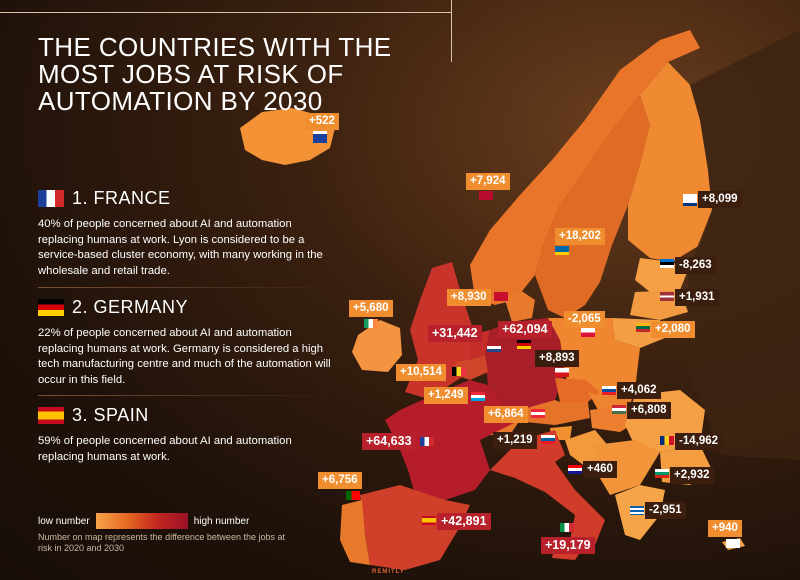  I want to click on section-heading: 1. FRANCE, so click(121, 198).